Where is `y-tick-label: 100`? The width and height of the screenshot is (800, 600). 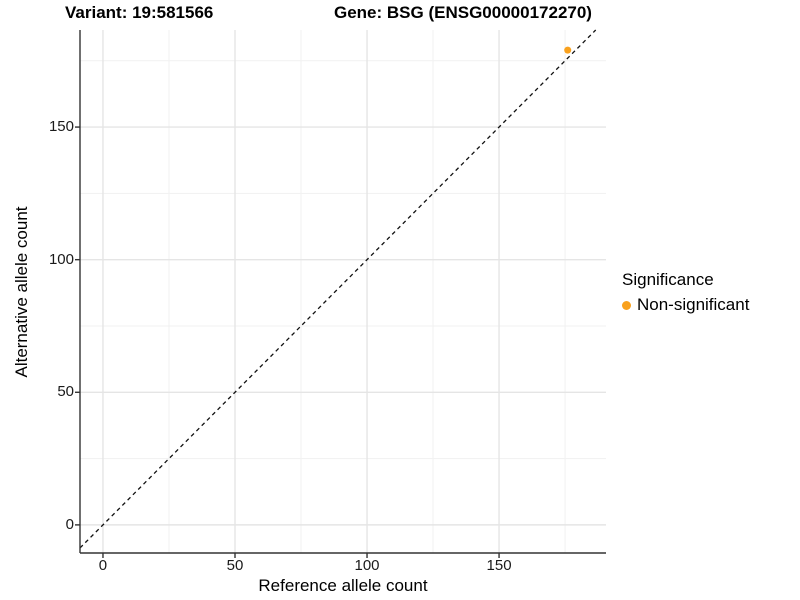 y-tick-label: 100 is located at coordinates (61, 259).